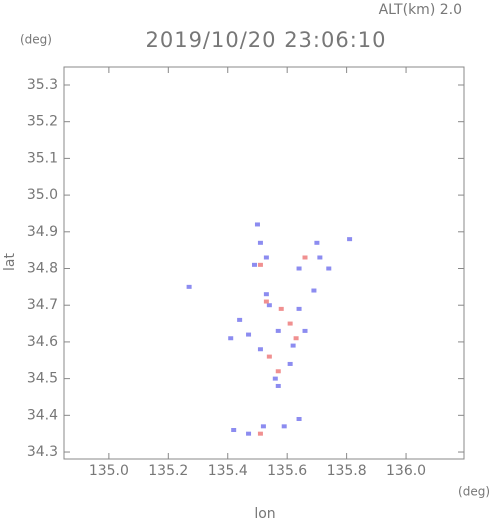 This screenshot has height=521, width=491. I want to click on y-unit: (deg), so click(36, 40).